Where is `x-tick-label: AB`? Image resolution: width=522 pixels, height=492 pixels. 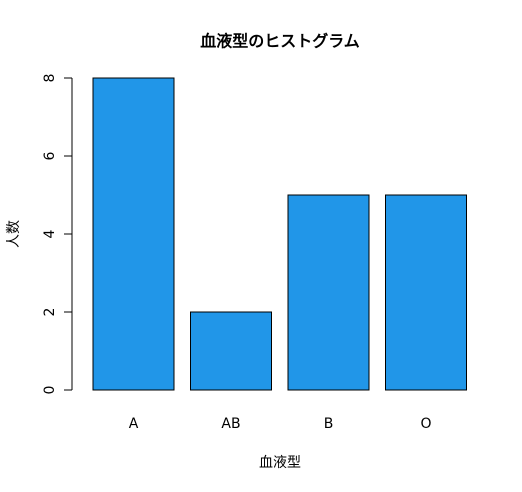 x-tick-label: AB is located at coordinates (230, 424).